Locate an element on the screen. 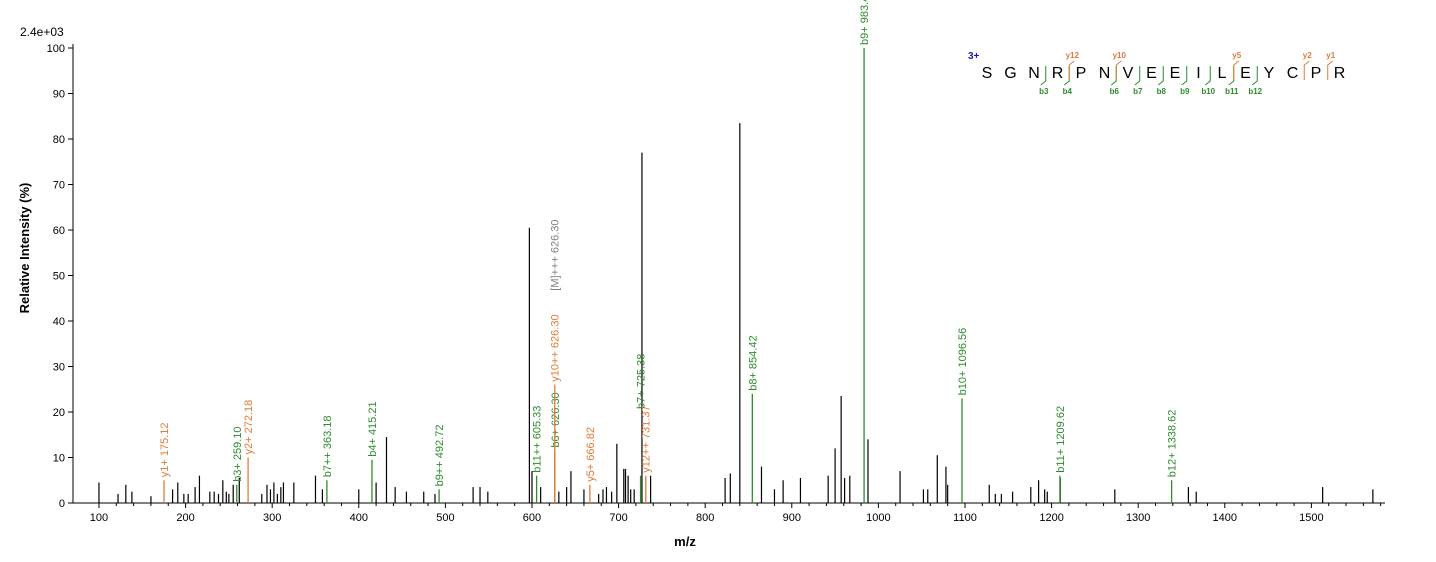  x-tick-label: 300 is located at coordinates (272, 518).